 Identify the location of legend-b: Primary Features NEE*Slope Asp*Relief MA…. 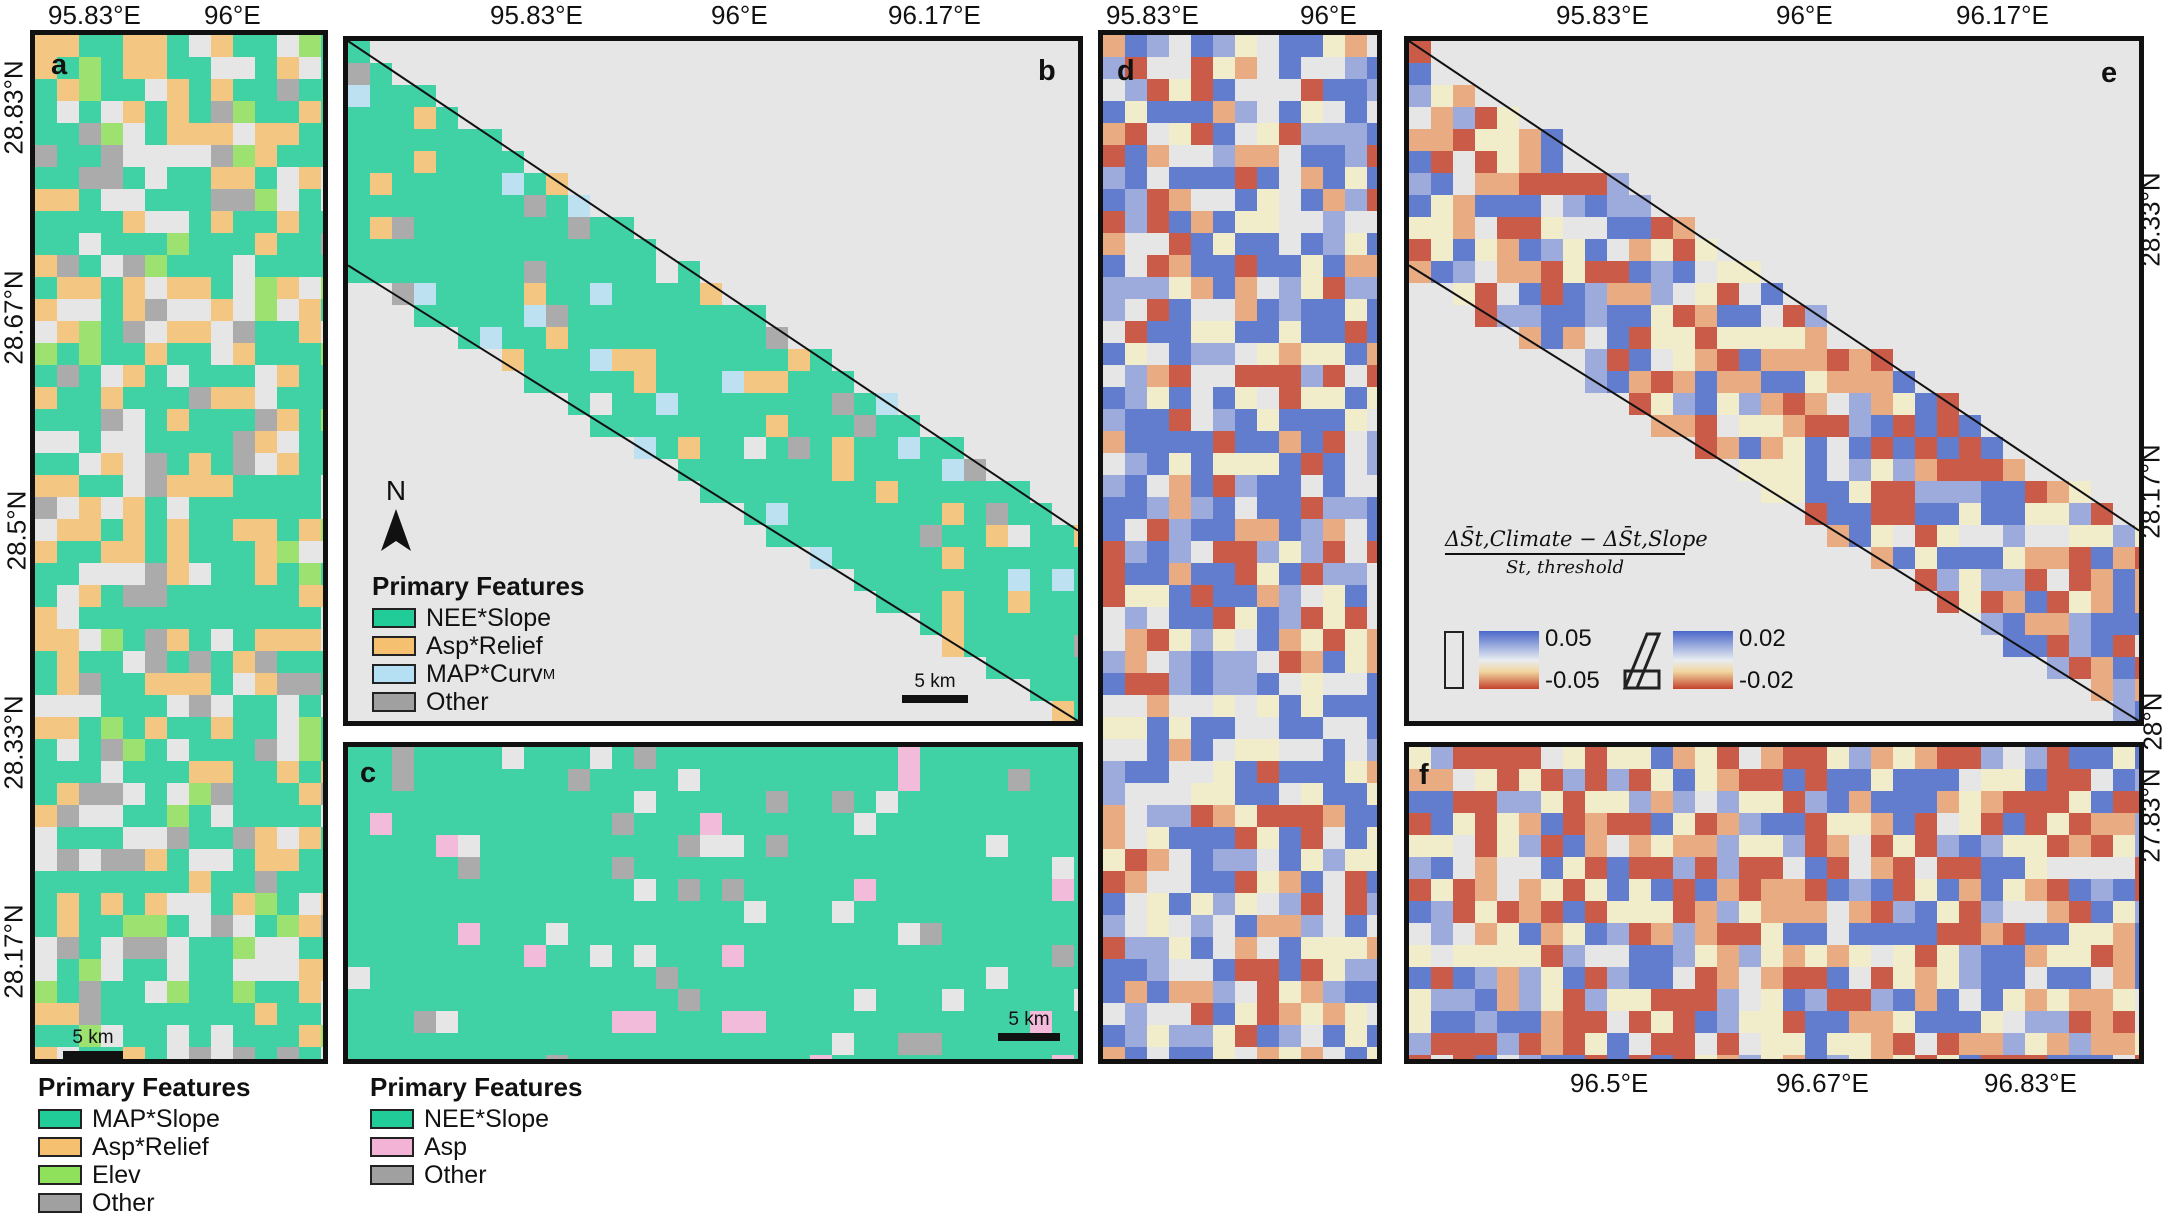
(478, 643).